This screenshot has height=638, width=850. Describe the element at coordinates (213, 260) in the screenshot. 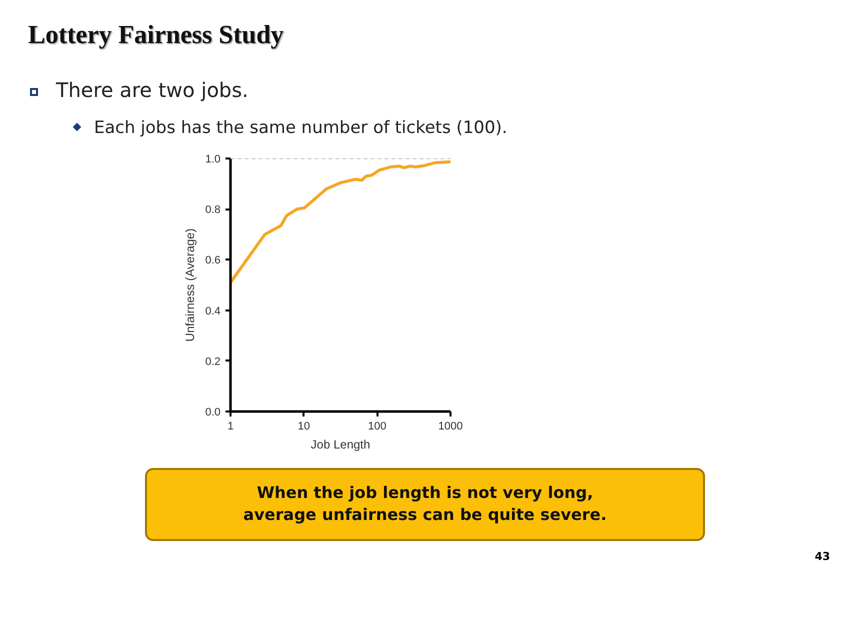

I see `y-tick-label: 0.6` at that location.